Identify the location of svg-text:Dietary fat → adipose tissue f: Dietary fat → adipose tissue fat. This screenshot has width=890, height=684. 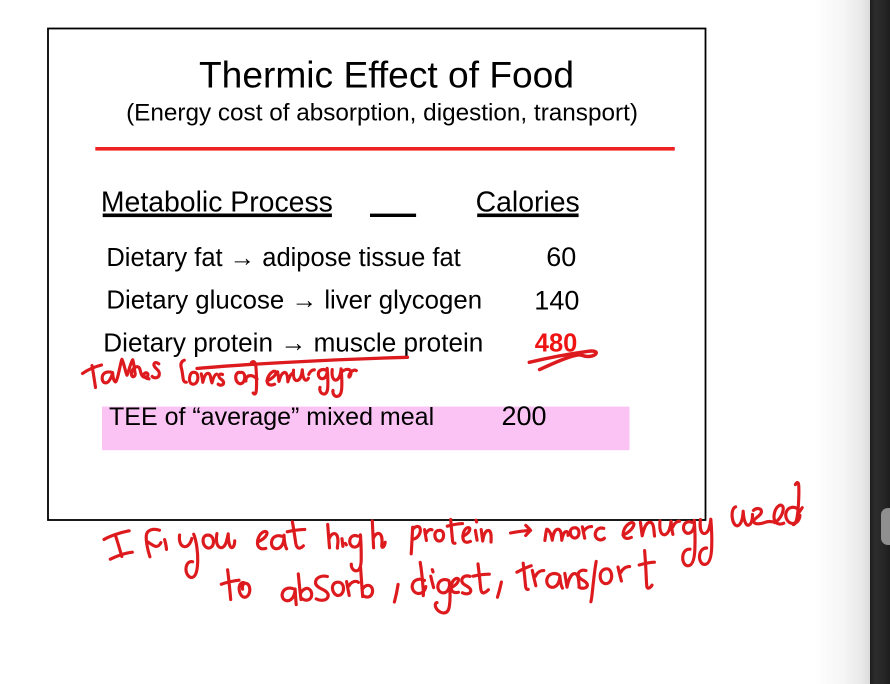
(283, 258).